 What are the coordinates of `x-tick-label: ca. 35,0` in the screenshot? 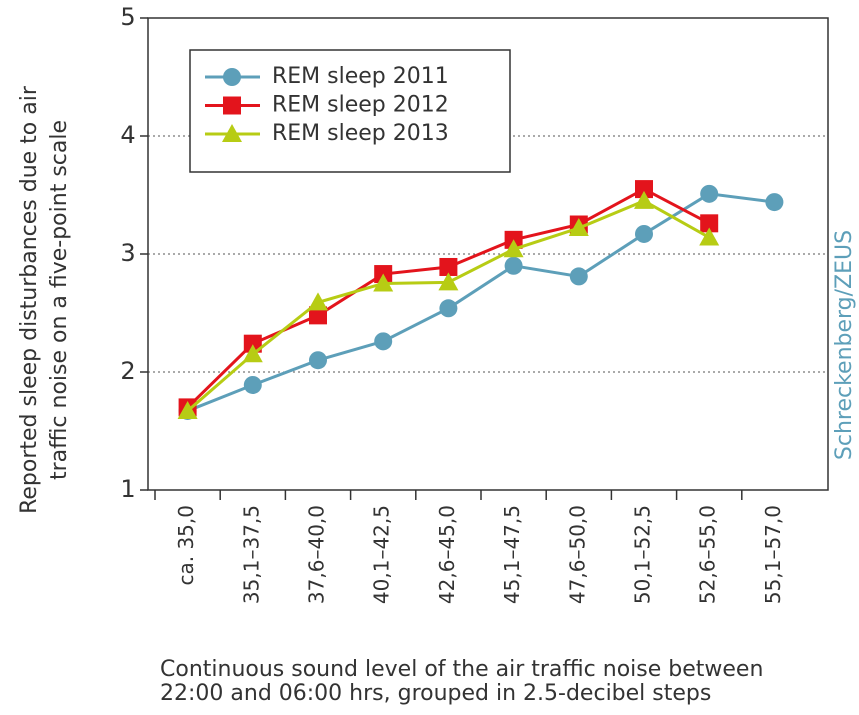 It's located at (186, 545).